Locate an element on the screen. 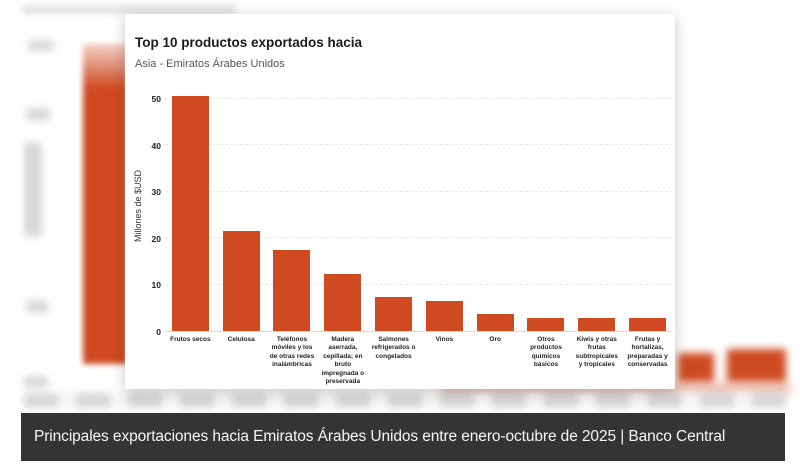 The image size is (800, 476). x-category-label: Oro is located at coordinates (495, 339).